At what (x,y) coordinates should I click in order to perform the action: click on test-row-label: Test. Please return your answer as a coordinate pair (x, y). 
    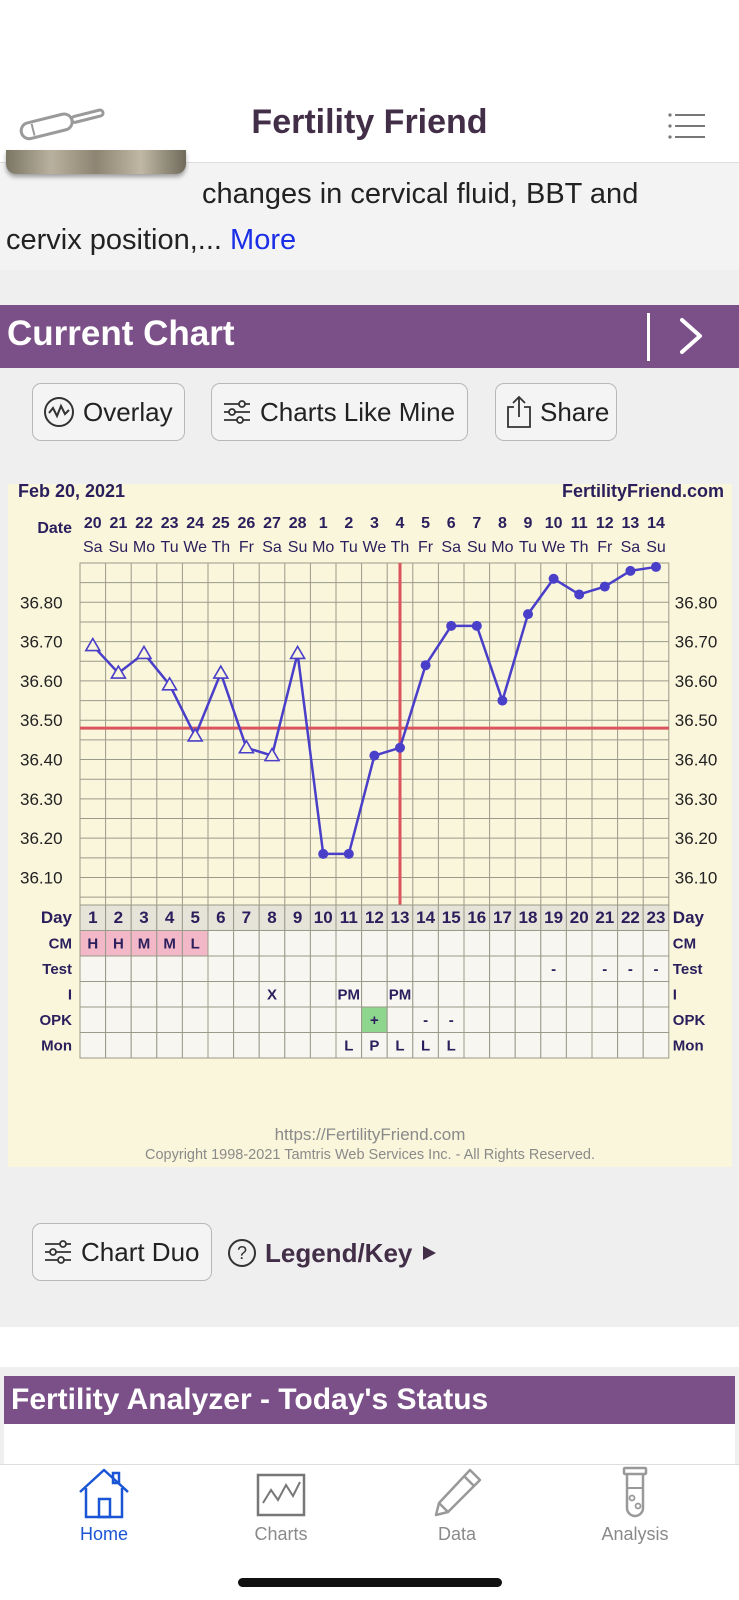
    Looking at the image, I should click on (57, 969).